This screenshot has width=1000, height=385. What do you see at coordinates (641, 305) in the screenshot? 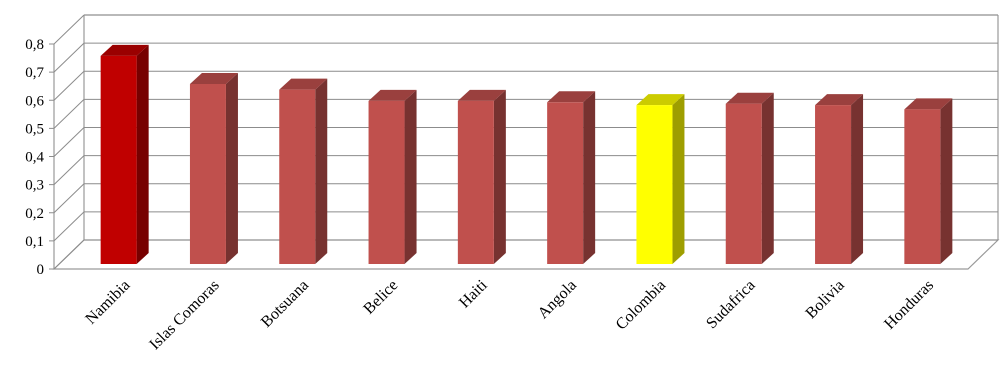
I see `x-tick-label: Colombia` at bounding box center [641, 305].